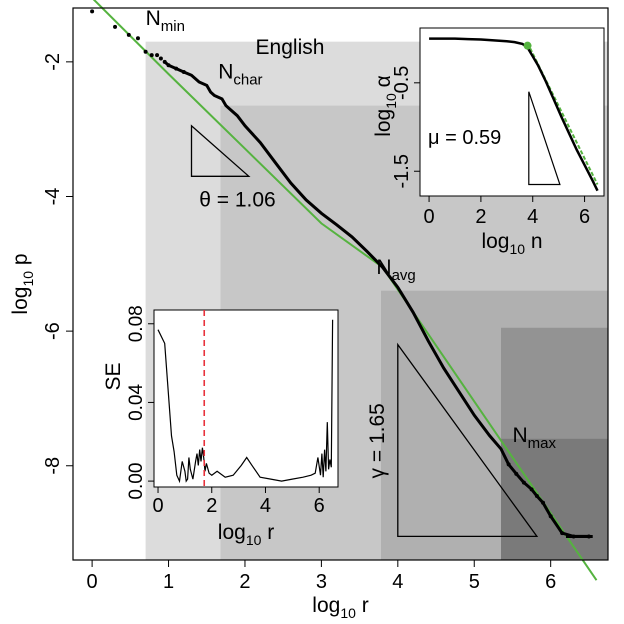  I want to click on inset-se-y-tick-label: 0.00, so click(136, 481).